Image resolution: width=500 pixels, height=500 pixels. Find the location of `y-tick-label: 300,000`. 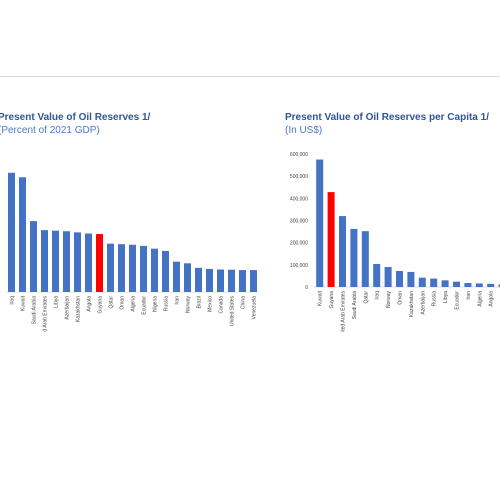

y-tick-label: 300,000 is located at coordinates (299, 222).